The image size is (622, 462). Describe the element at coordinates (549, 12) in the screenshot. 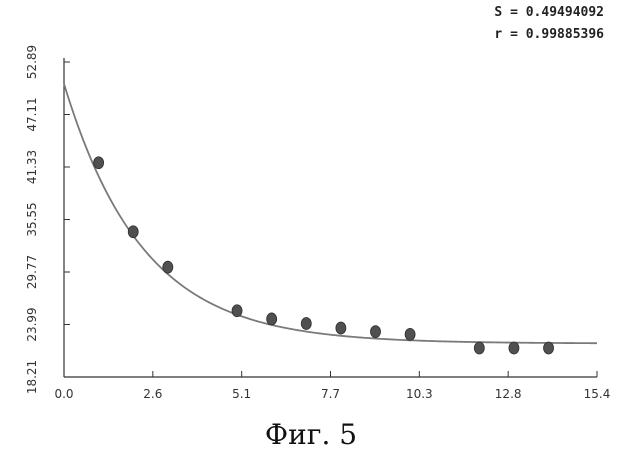

I see `fit-stat-s: S = 0.49494092` at that location.